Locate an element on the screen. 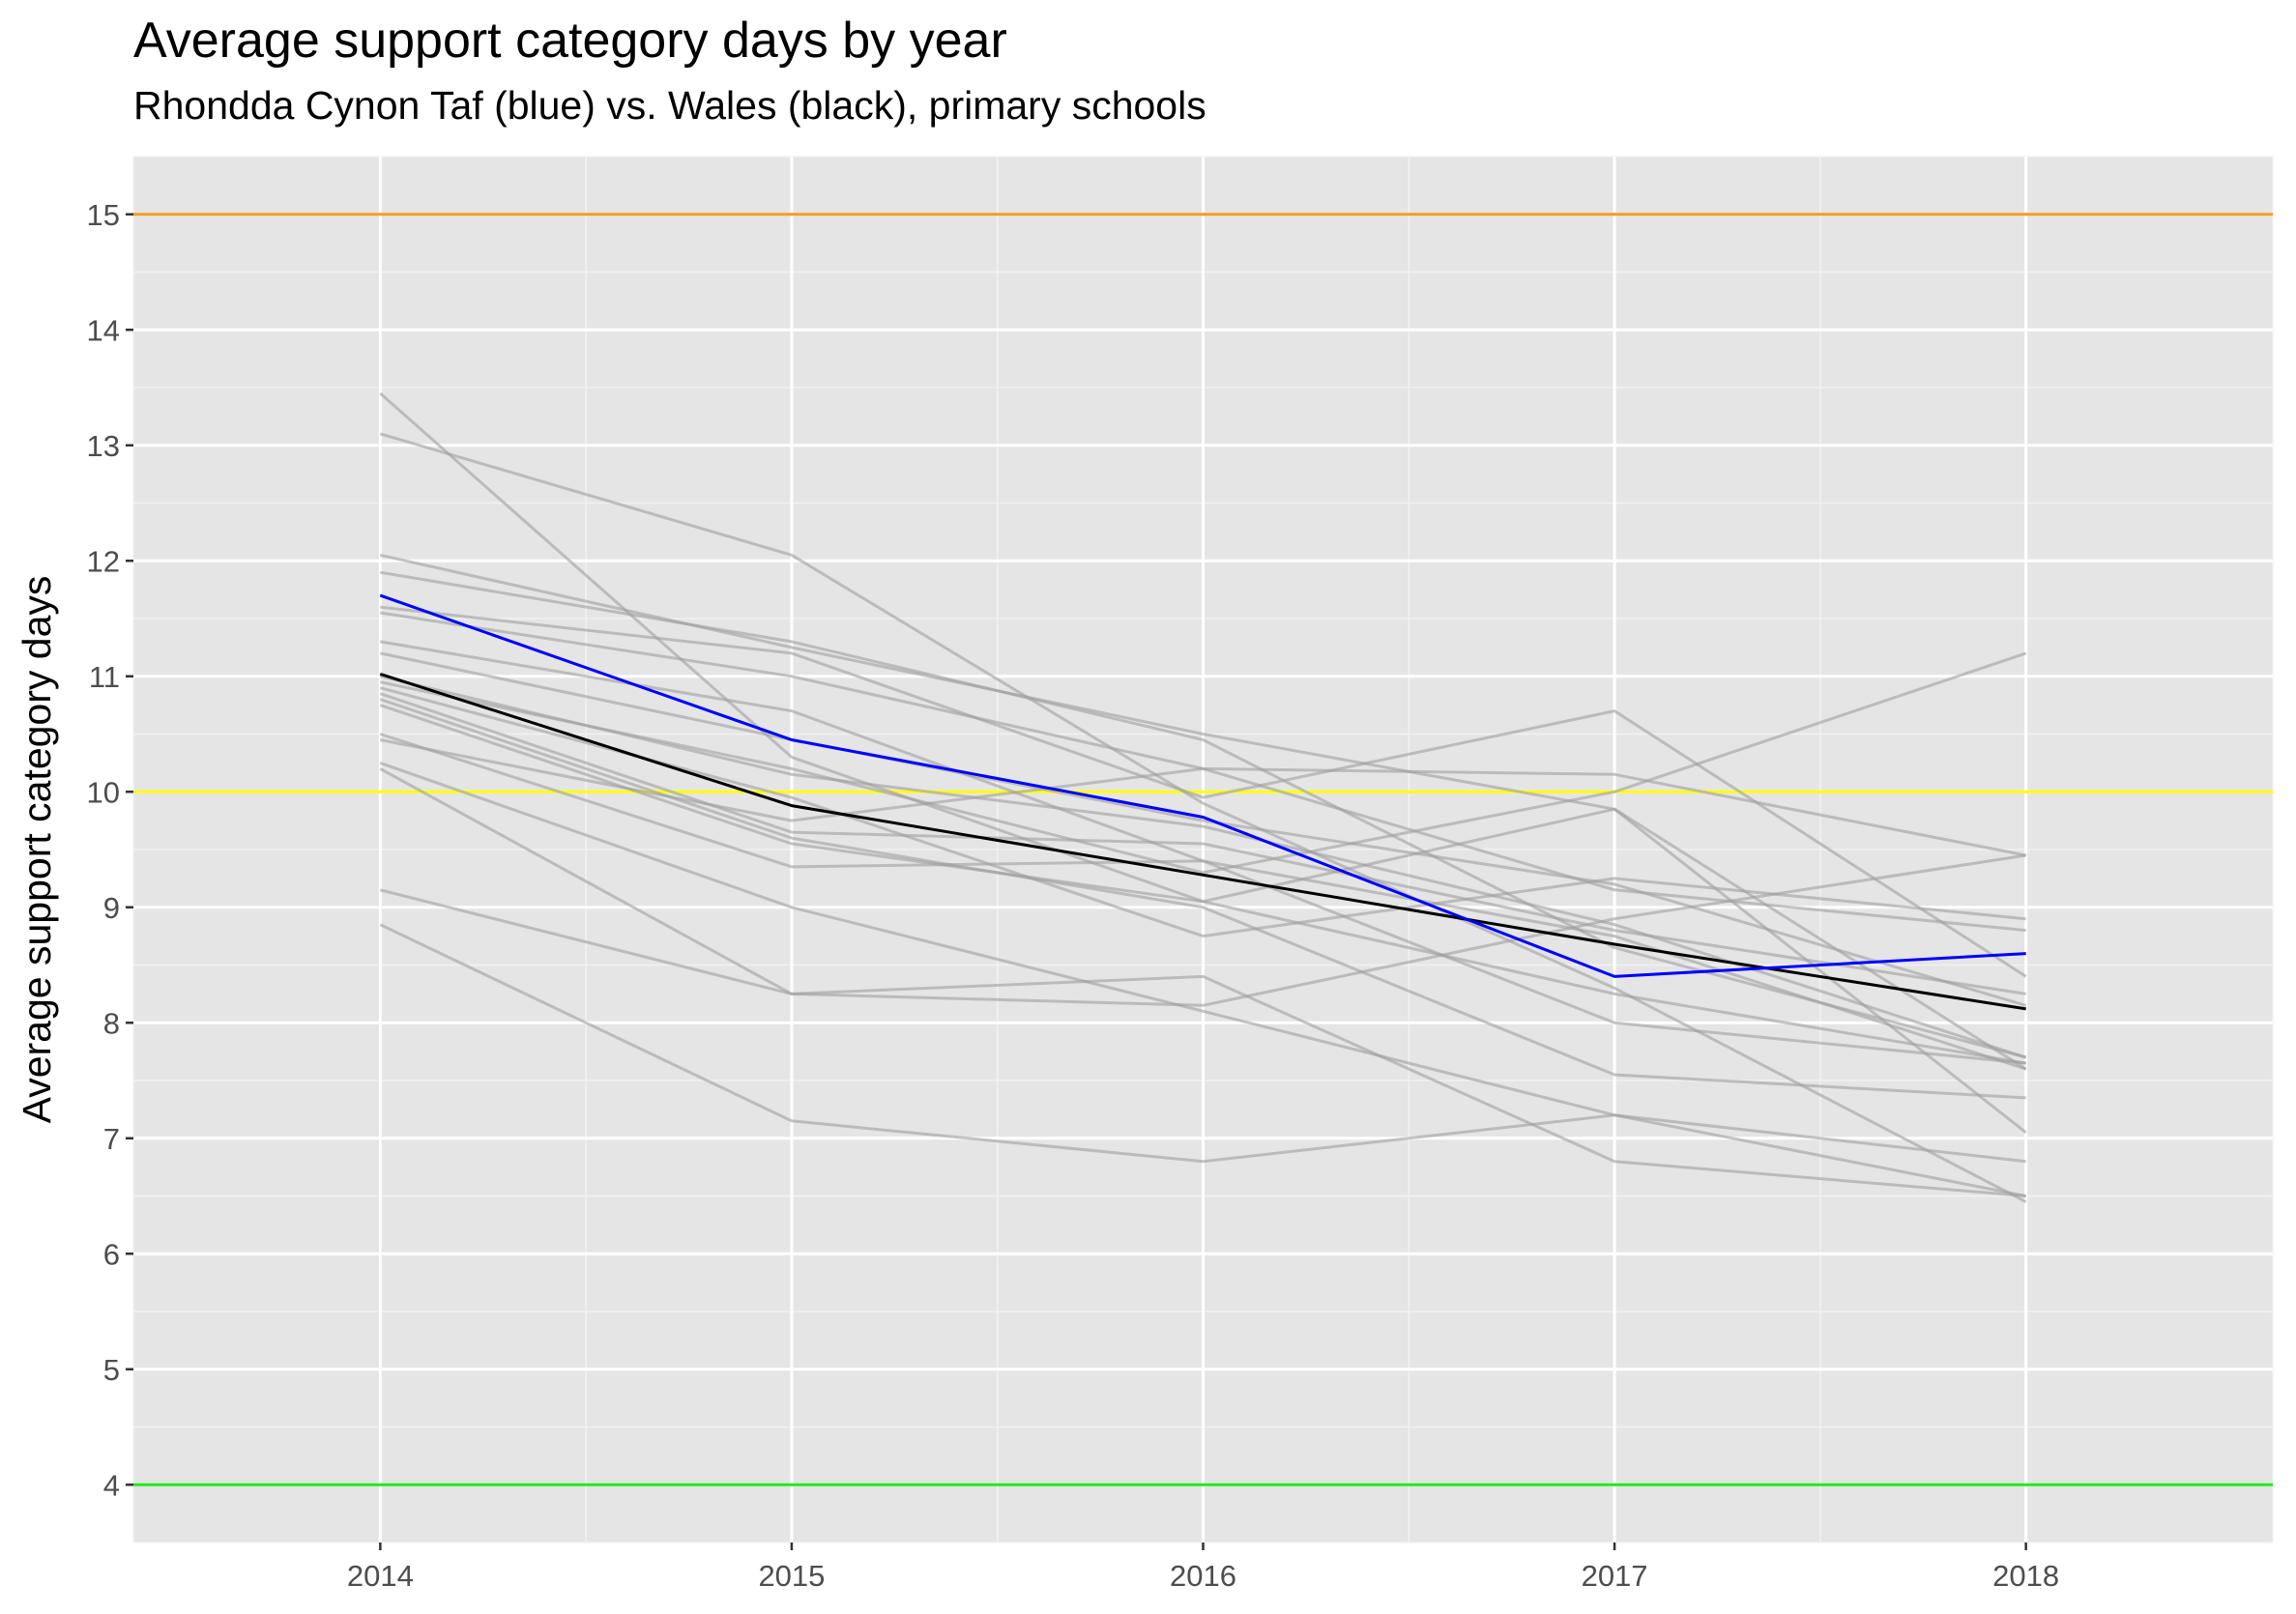  y-tick-label: 6 is located at coordinates (111, 1254).